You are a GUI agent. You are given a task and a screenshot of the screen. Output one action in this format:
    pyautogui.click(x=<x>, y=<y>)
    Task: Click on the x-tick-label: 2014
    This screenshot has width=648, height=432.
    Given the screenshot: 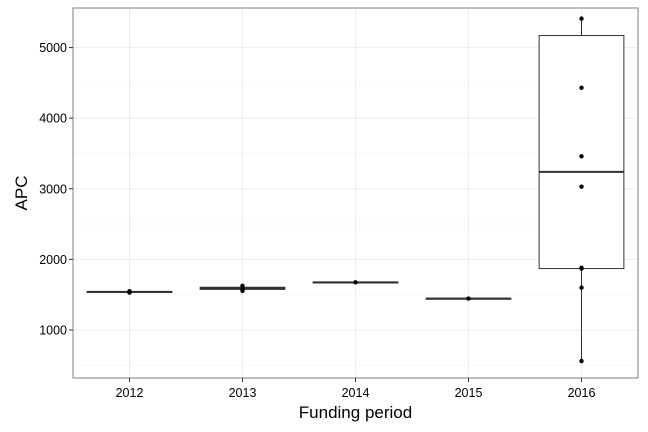 What is the action you would take?
    pyautogui.click(x=356, y=393)
    